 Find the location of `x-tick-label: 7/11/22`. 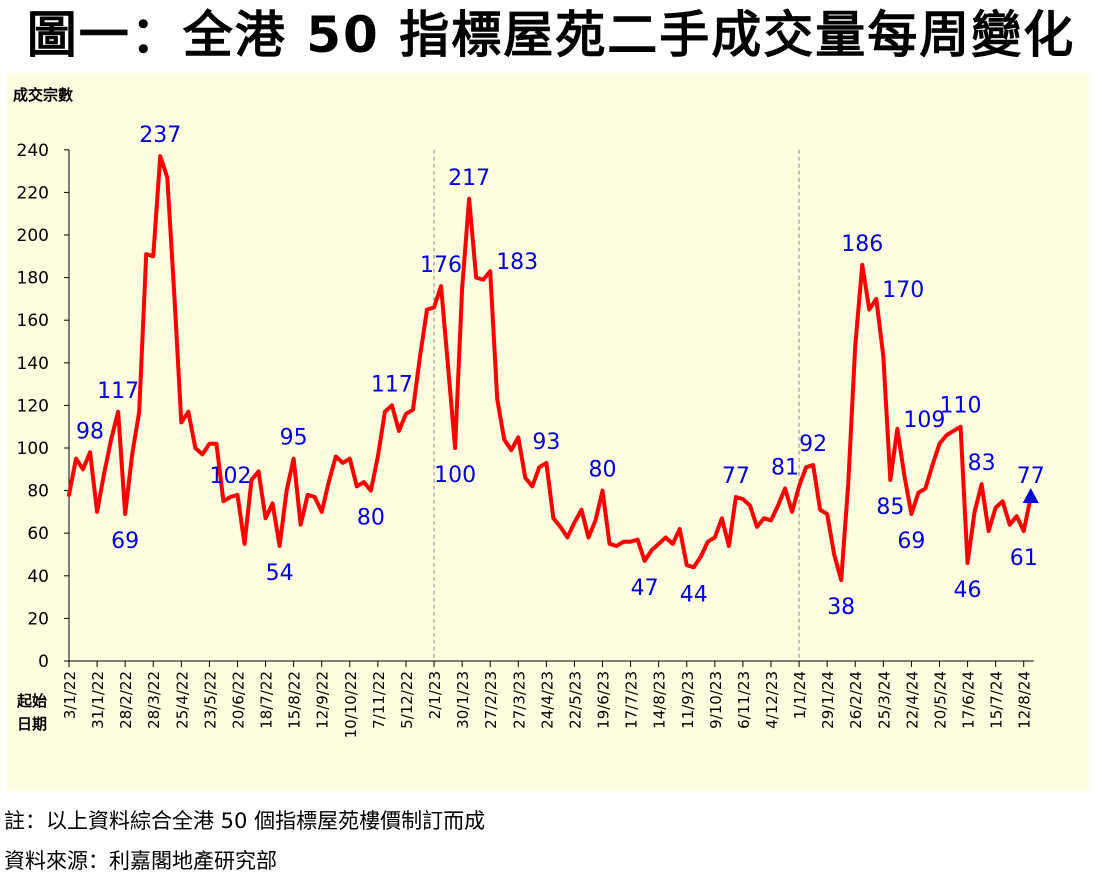

x-tick-label: 7/11/22 is located at coordinates (379, 700).